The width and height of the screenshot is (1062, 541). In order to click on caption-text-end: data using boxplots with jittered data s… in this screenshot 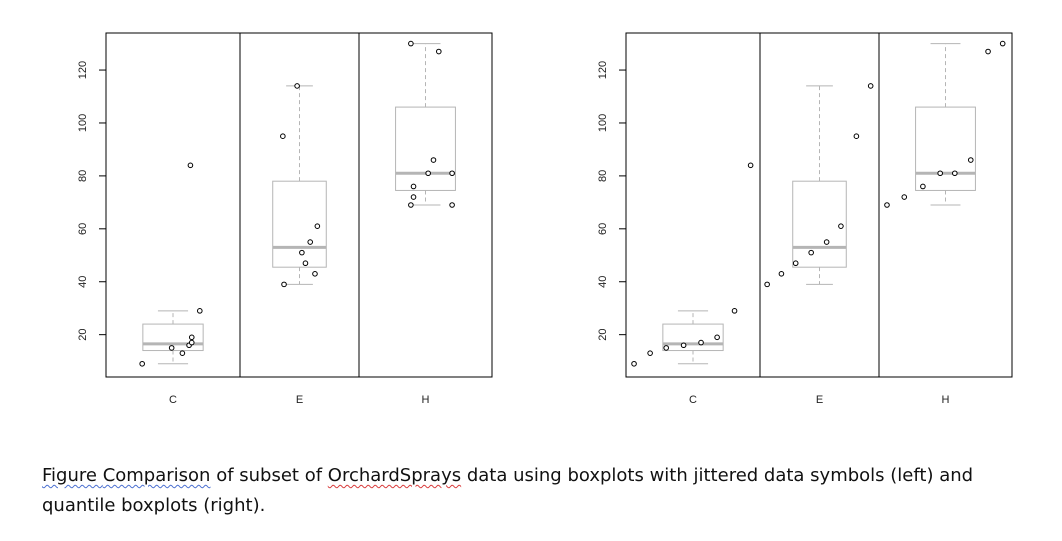, I will do `click(508, 490)`.